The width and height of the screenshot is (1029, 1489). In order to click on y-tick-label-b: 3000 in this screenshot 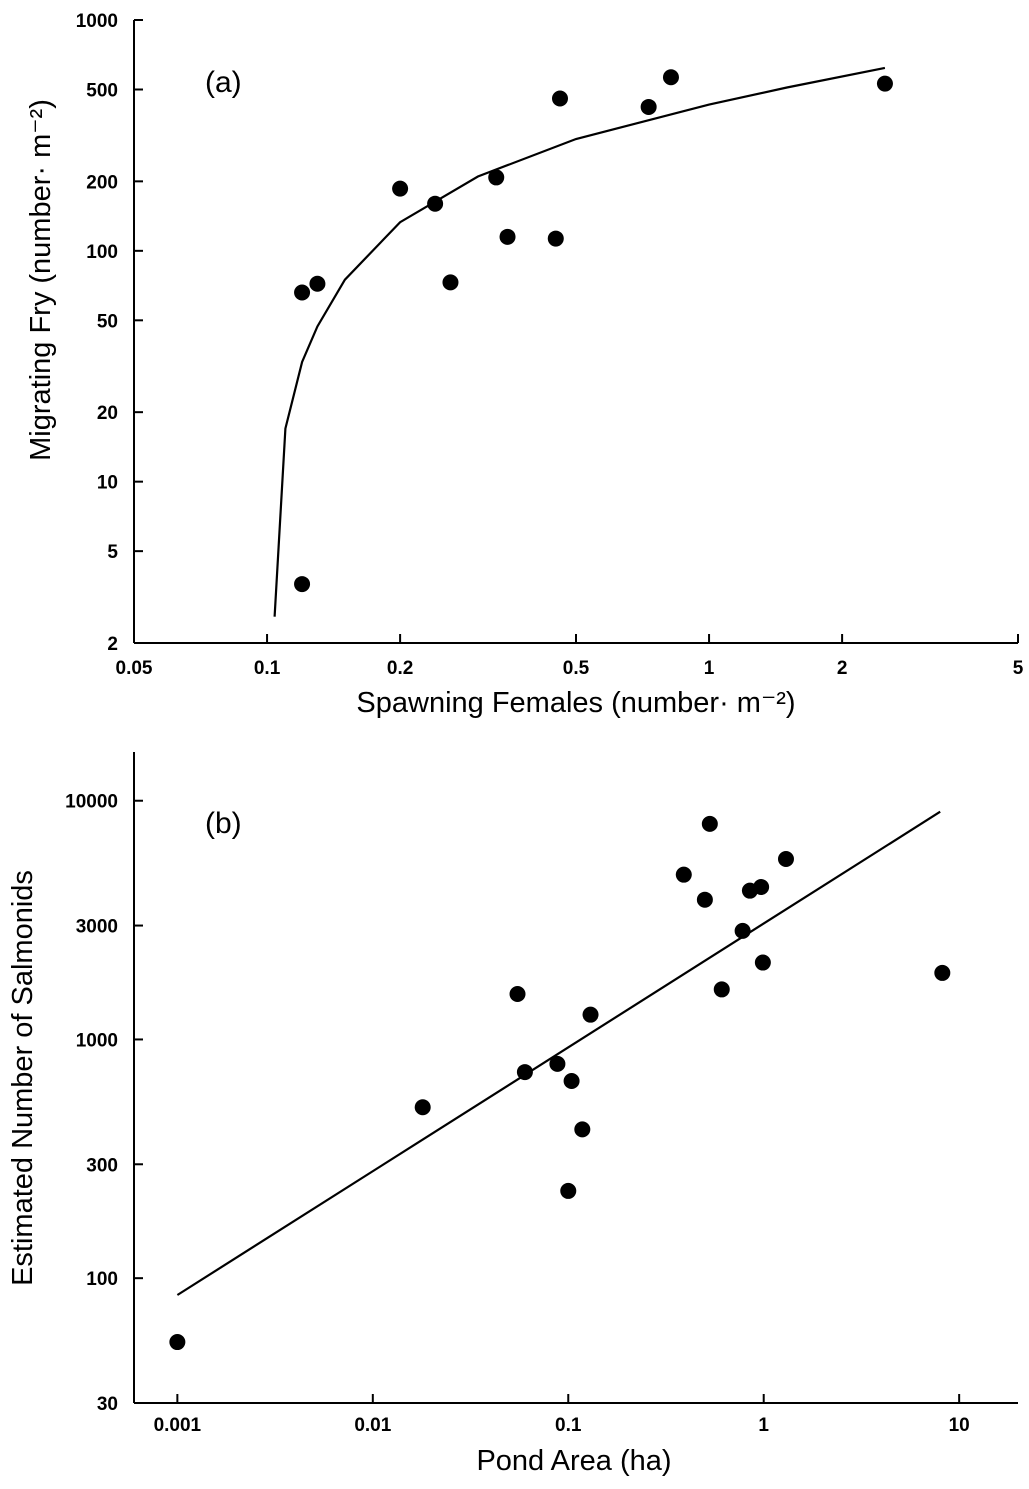, I will do `click(97, 927)`.